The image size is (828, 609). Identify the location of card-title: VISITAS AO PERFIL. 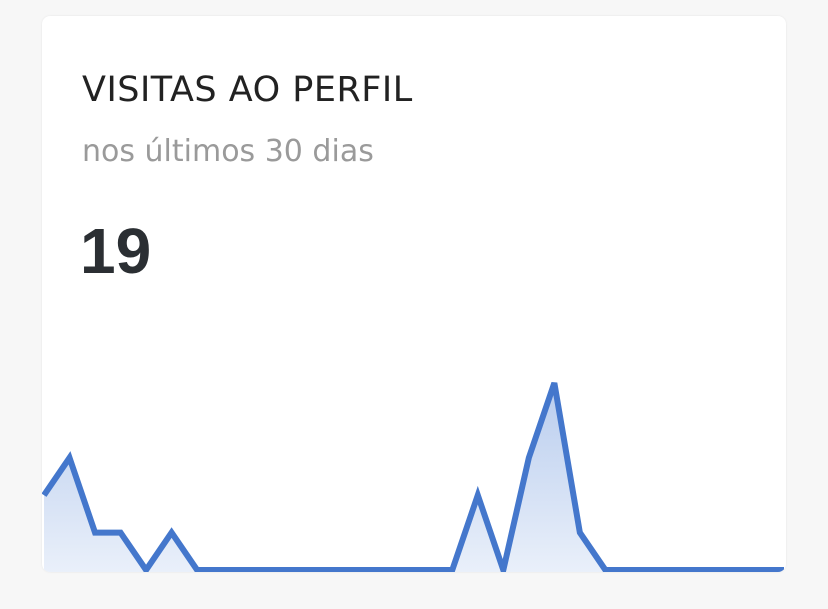
(247, 90).